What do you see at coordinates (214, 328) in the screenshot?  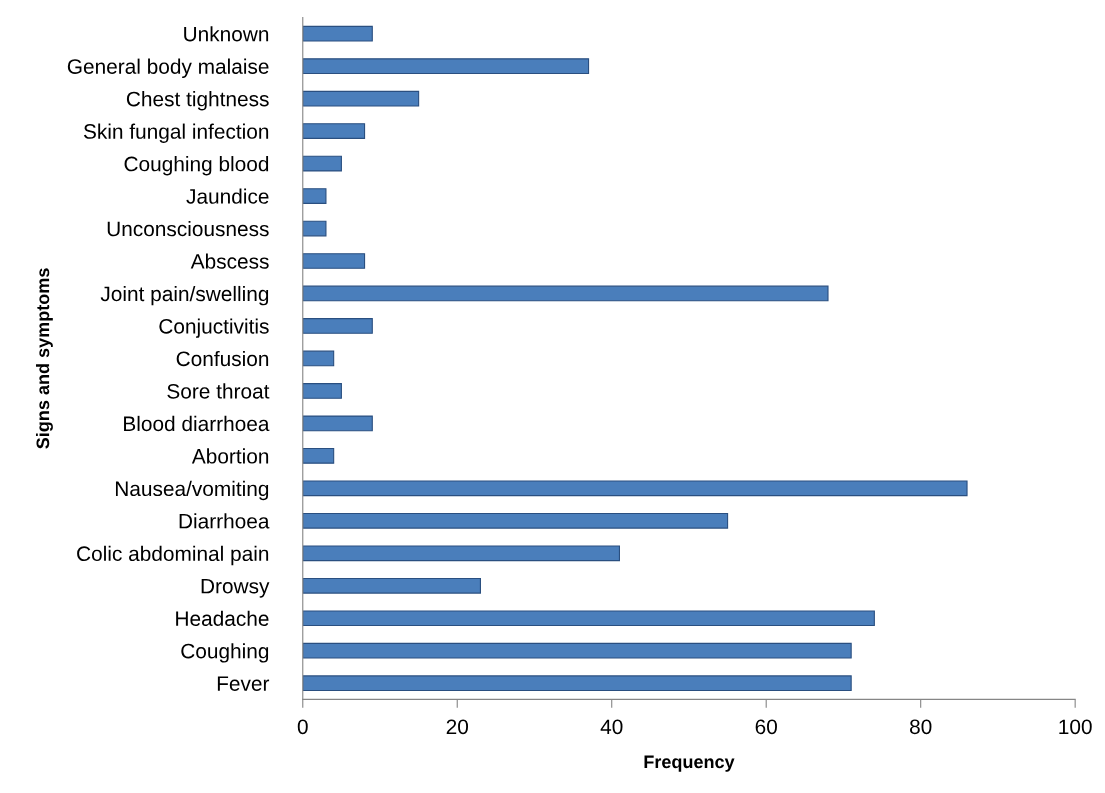 I see `y-tick-label: Conjuctivitis` at bounding box center [214, 328].